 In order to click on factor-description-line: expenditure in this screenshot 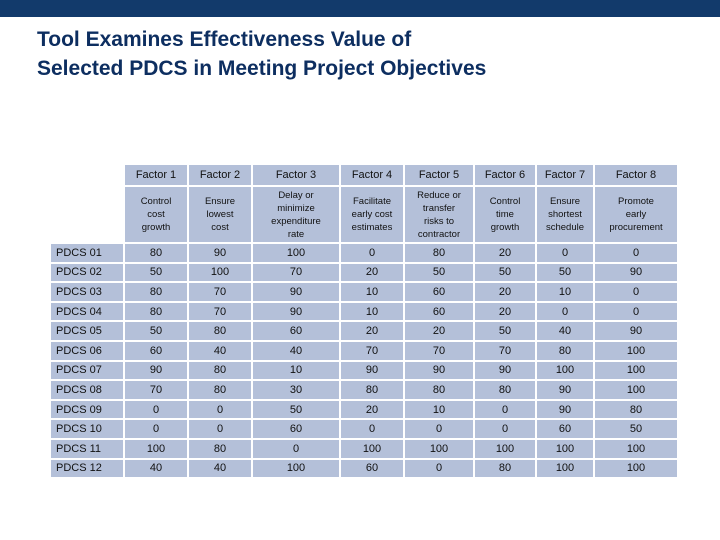, I will do `click(296, 221)`.